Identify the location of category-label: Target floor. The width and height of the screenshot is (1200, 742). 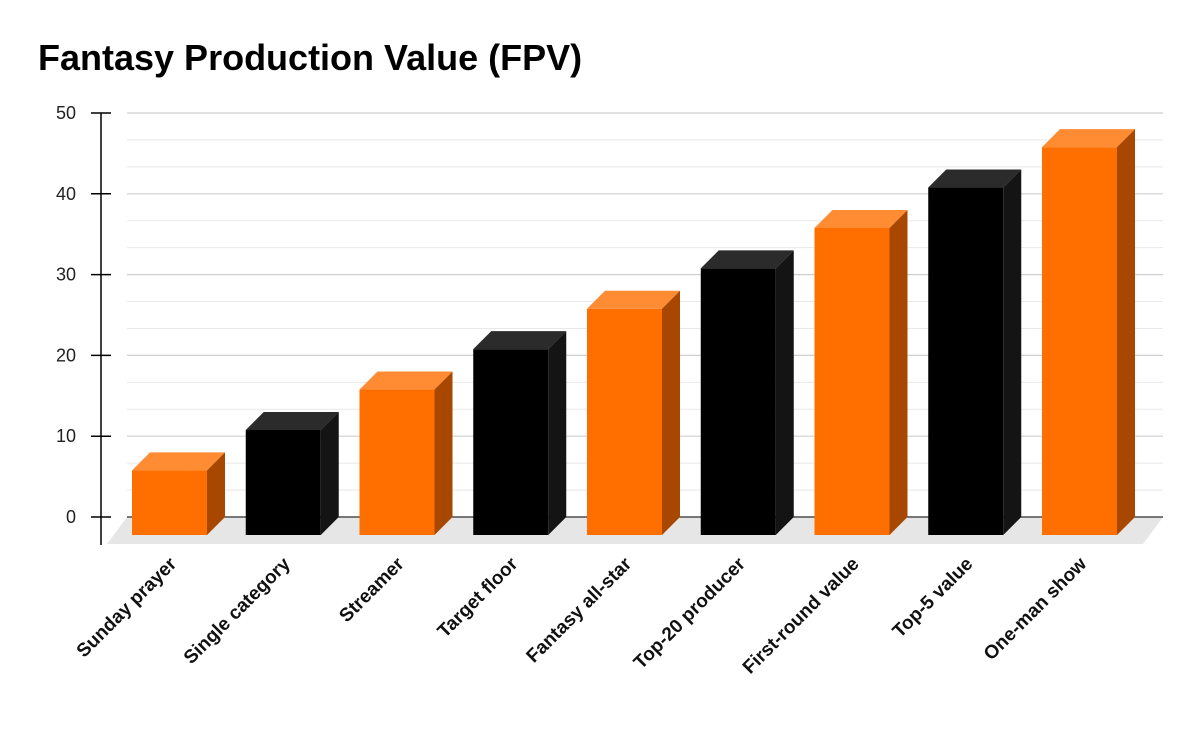
(478, 597).